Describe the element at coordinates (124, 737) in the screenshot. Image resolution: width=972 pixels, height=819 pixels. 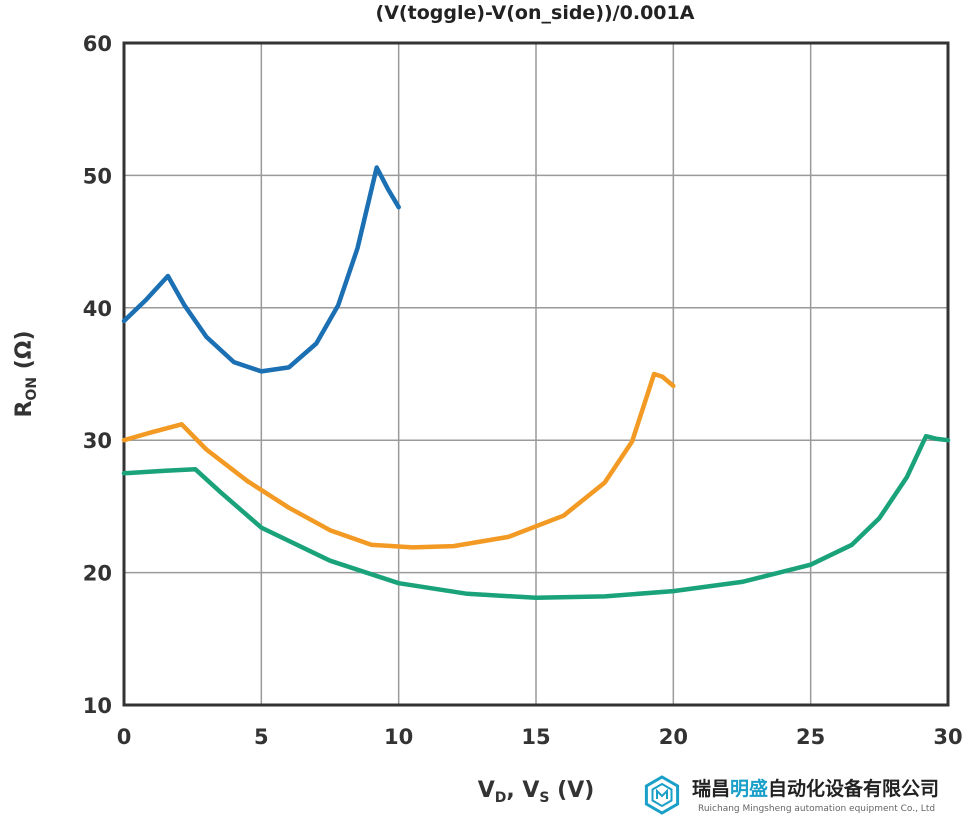
I see `x-tick-label: 0` at that location.